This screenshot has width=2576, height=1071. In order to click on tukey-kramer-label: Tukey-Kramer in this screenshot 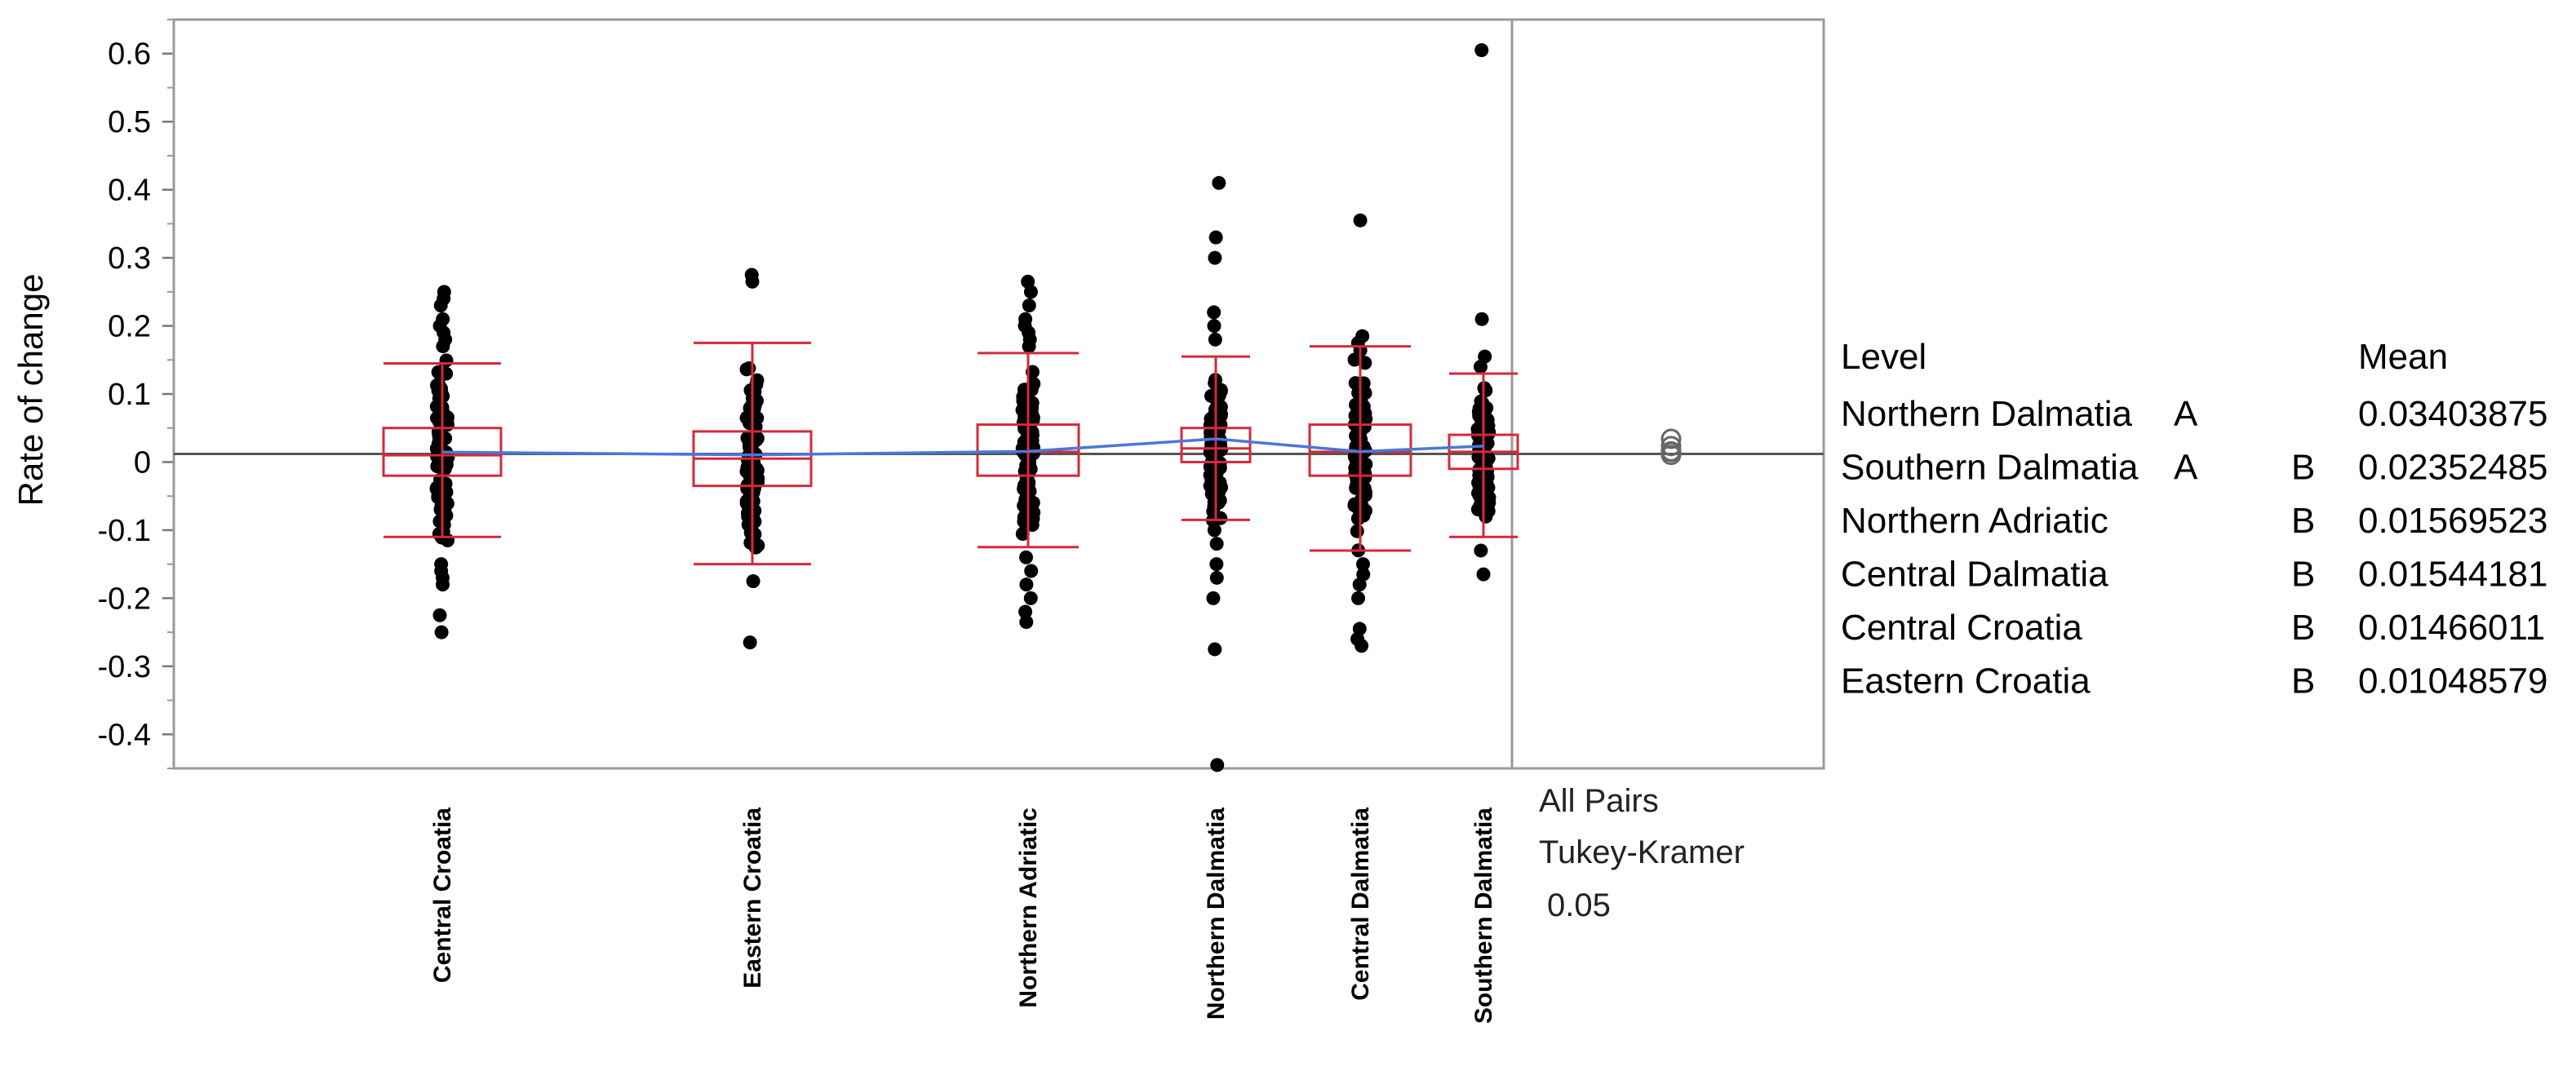, I will do `click(1642, 852)`.